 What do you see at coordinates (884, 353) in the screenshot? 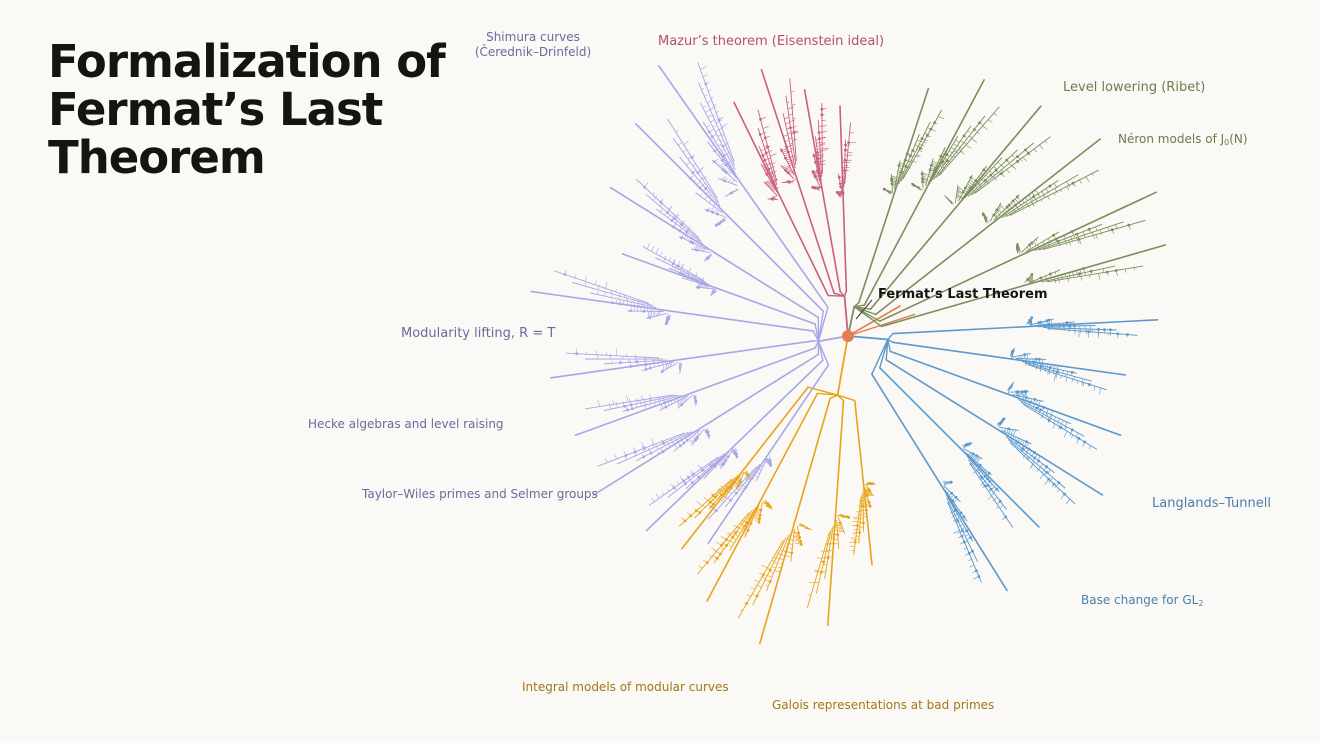
I see `clade-connector` at bounding box center [884, 353].